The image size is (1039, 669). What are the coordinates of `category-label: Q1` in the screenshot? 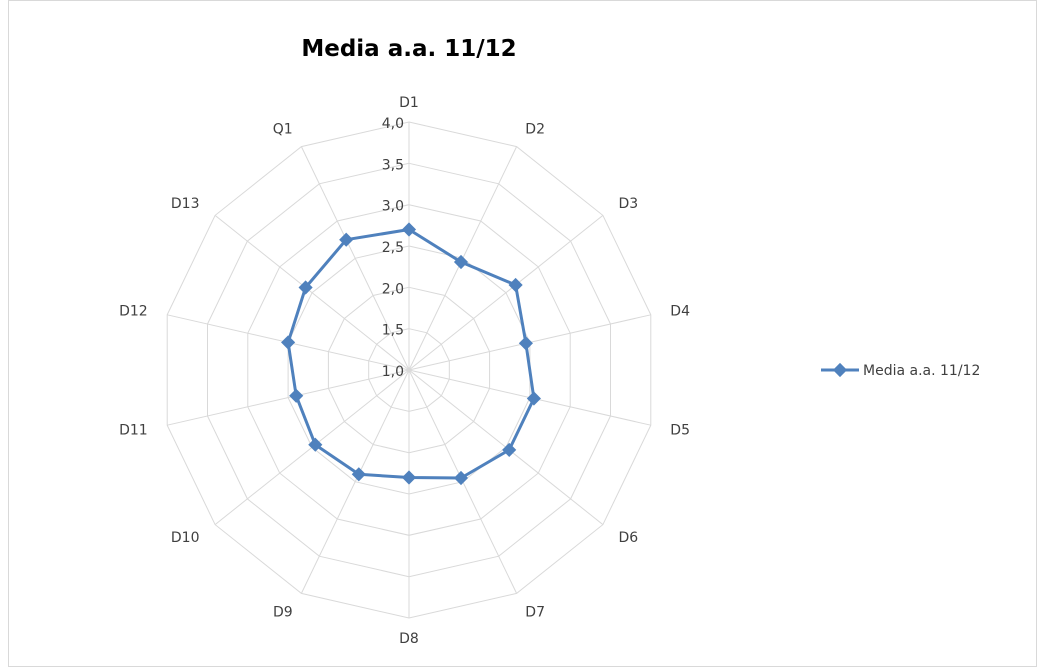 It's located at (283, 130).